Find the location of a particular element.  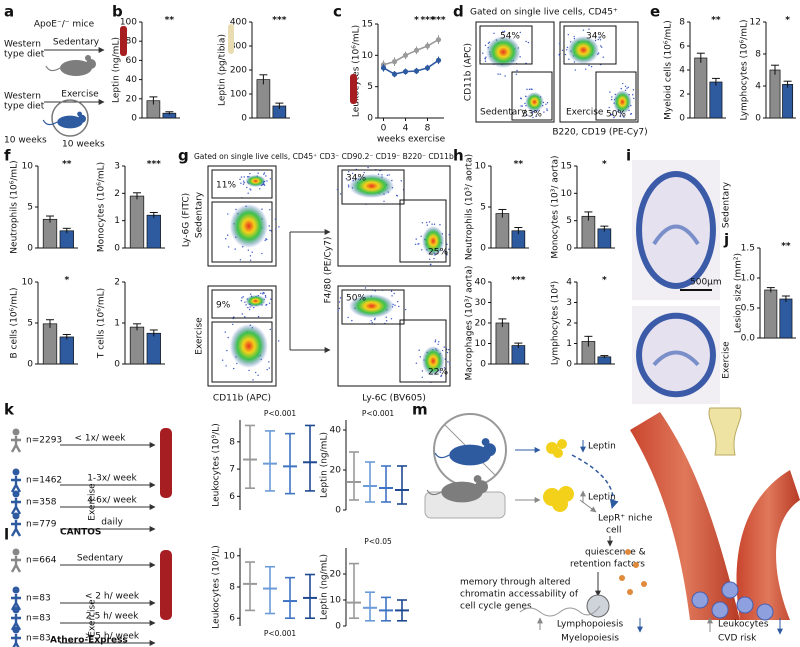

y-axis-label: Lesion size (mm²) is located at coordinates (739, 293).